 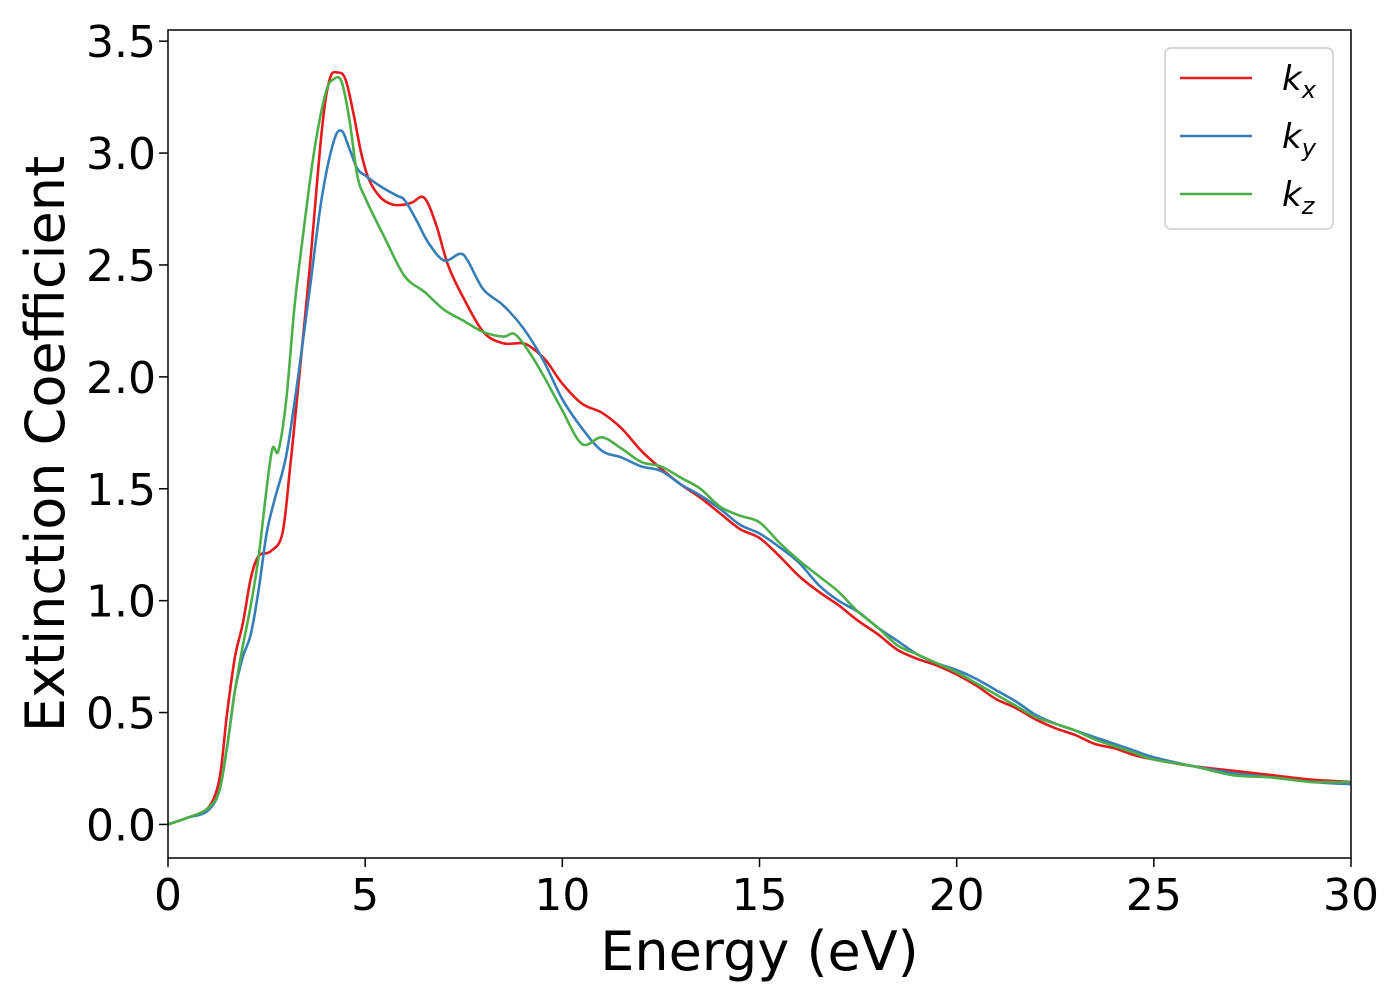 What do you see at coordinates (562, 895) in the screenshot?
I see `x-tick-label: 10` at bounding box center [562, 895].